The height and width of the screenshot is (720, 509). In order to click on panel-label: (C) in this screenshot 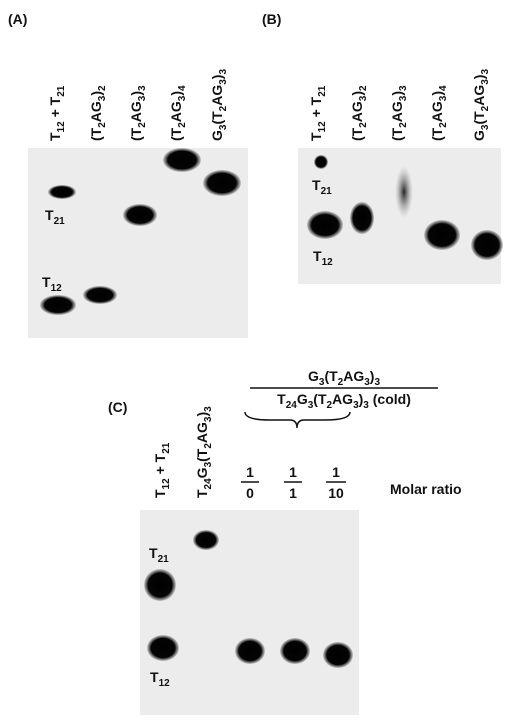, I will do `click(117, 407)`.